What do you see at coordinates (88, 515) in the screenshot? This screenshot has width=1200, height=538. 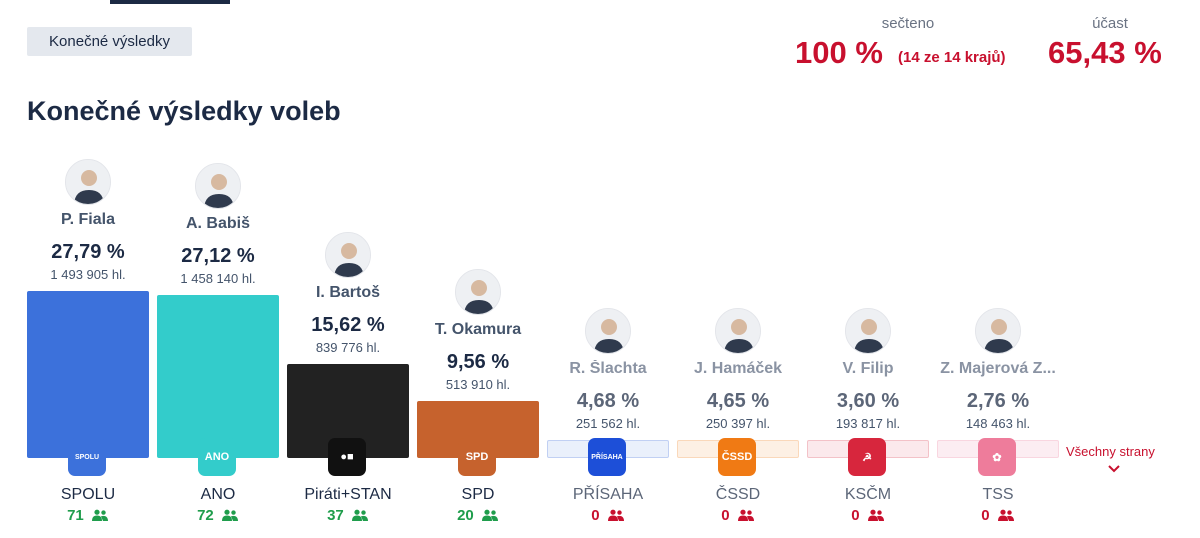 I see `seat-count: 71` at bounding box center [88, 515].